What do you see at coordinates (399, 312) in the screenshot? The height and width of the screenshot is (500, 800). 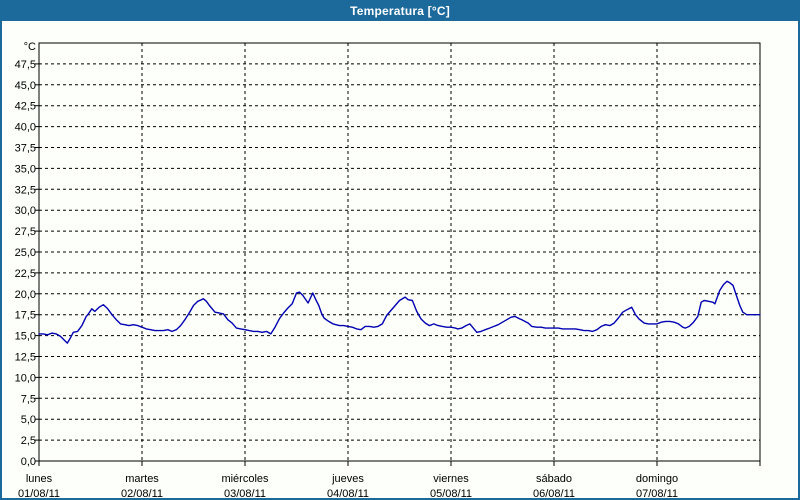 I see `temperature-line` at bounding box center [399, 312].